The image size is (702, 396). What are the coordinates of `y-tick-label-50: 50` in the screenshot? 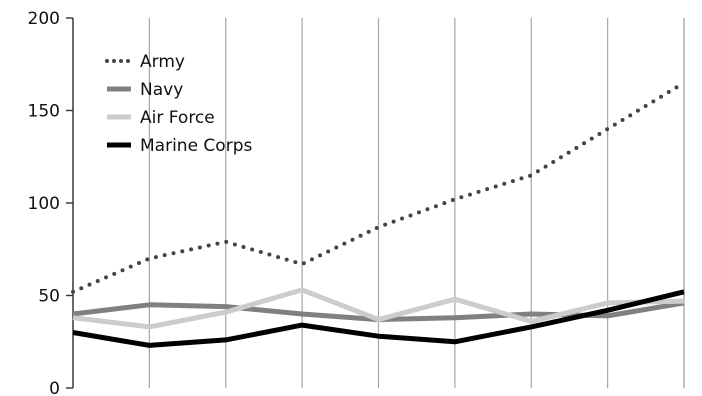 It's located at (49, 297).